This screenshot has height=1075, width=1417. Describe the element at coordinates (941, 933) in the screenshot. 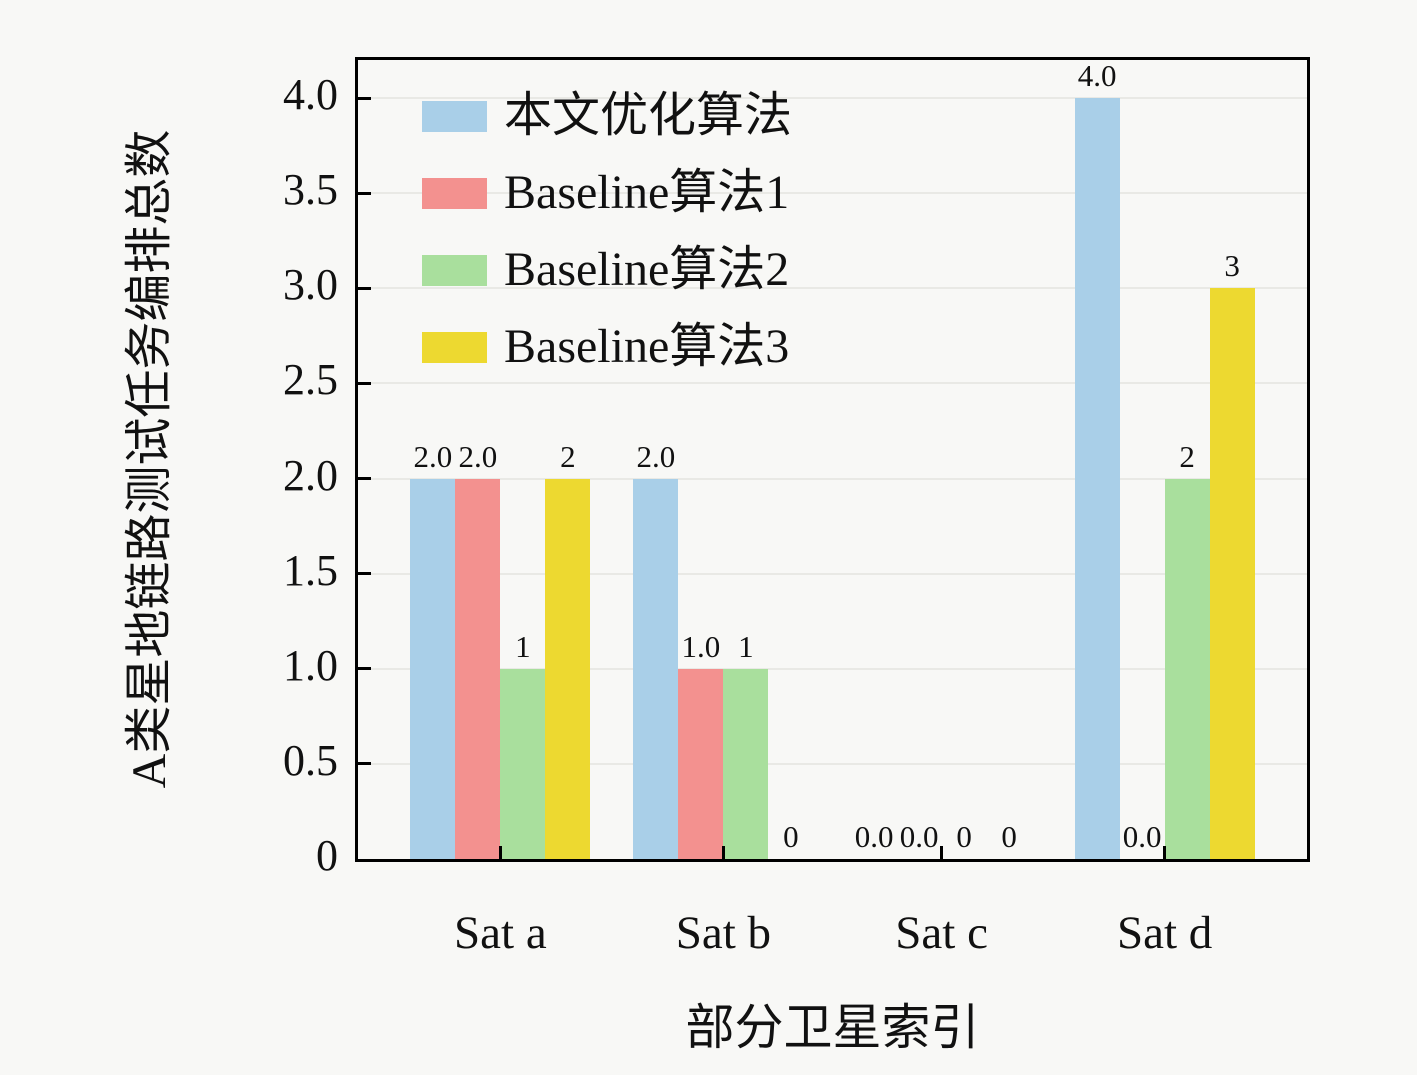

I see `x-tick-label: Sat c` at that location.